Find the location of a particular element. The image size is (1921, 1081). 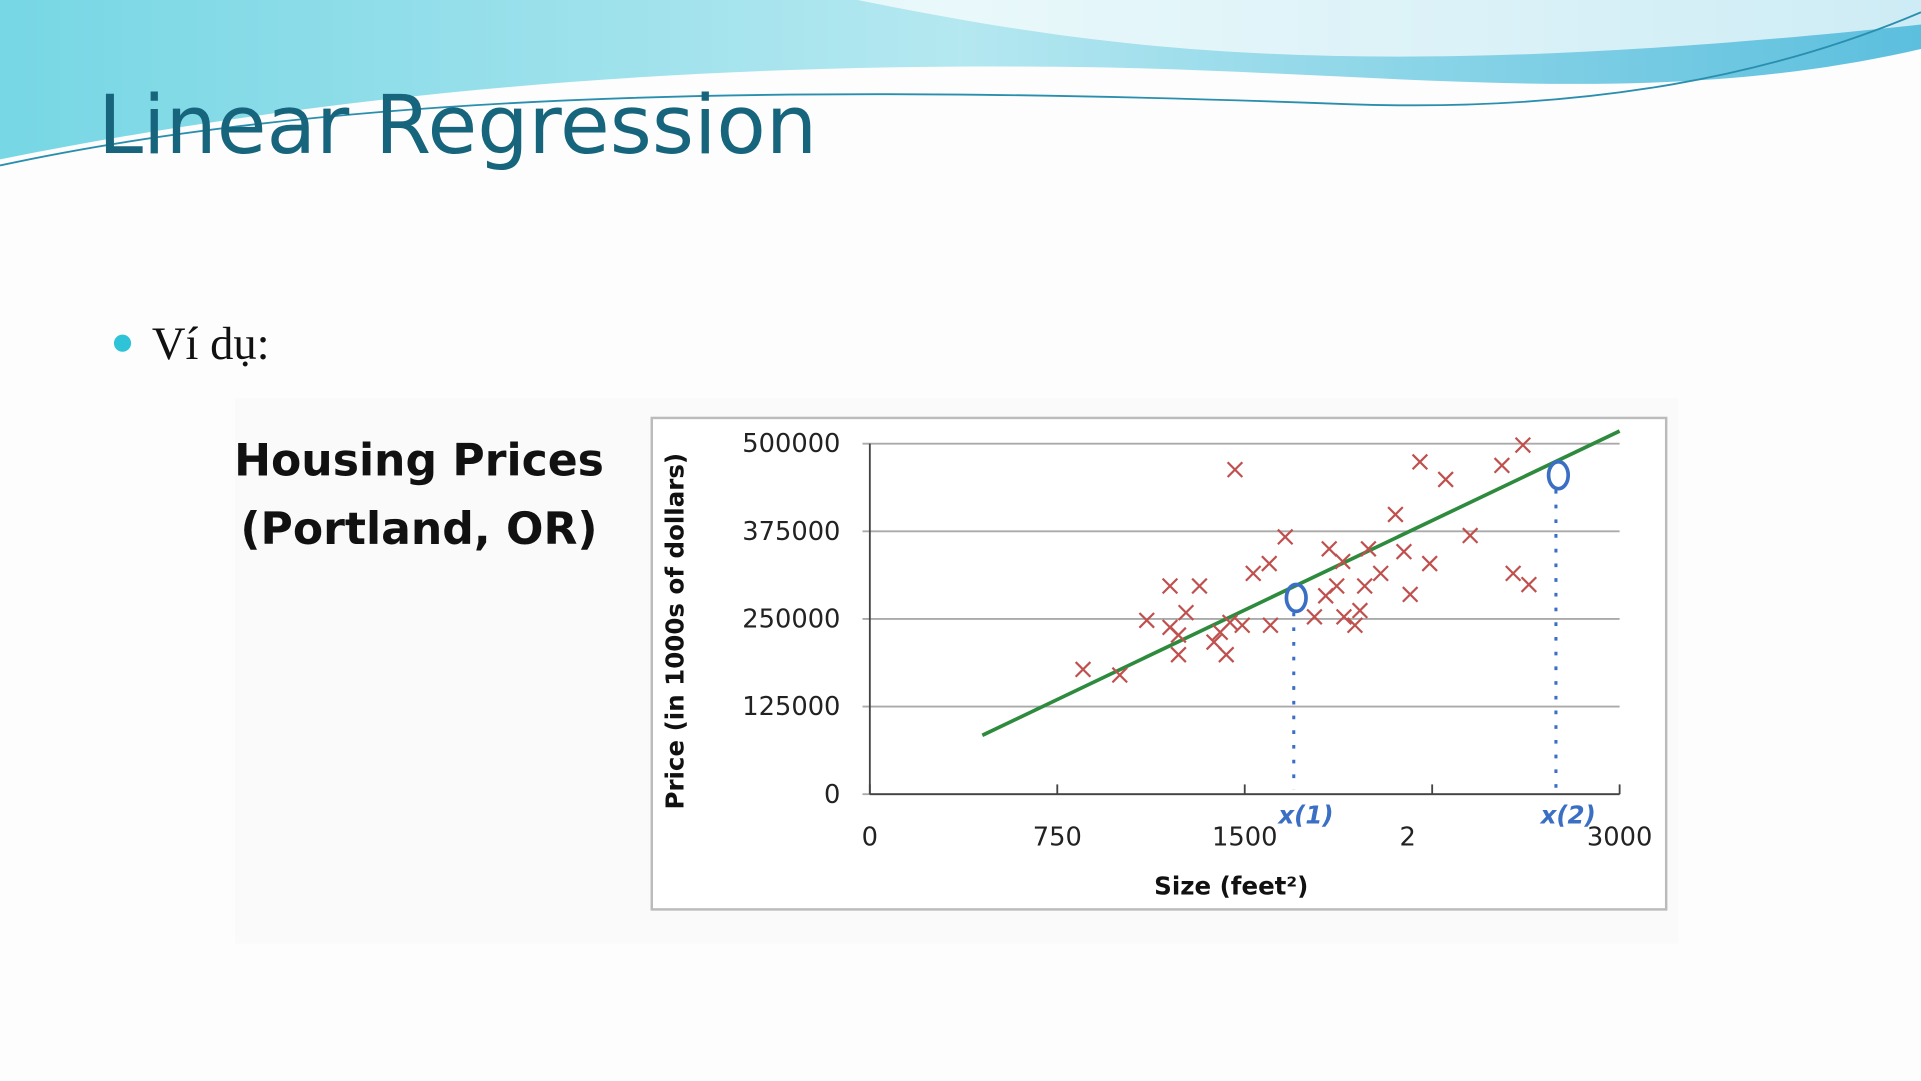

x-tick-label: 2 is located at coordinates (1407, 838).